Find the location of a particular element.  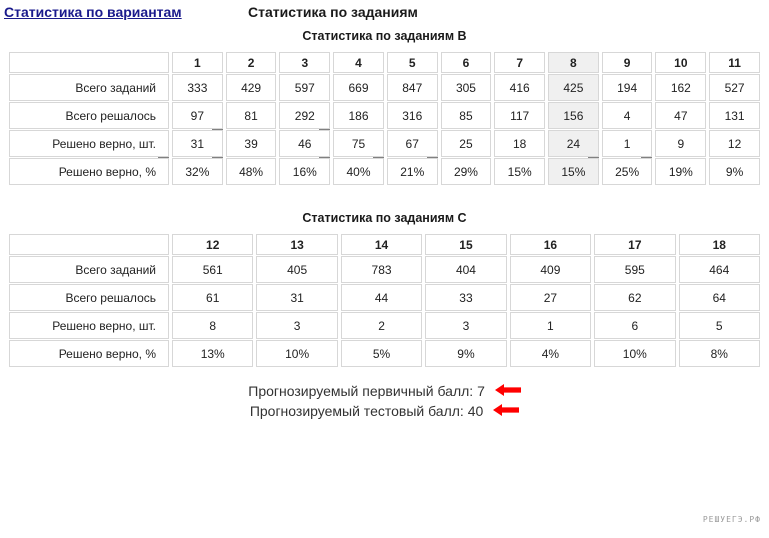

table-header-row: 1 2 3 4 5 6 7 8 9 10 11 is located at coordinates (384, 62).